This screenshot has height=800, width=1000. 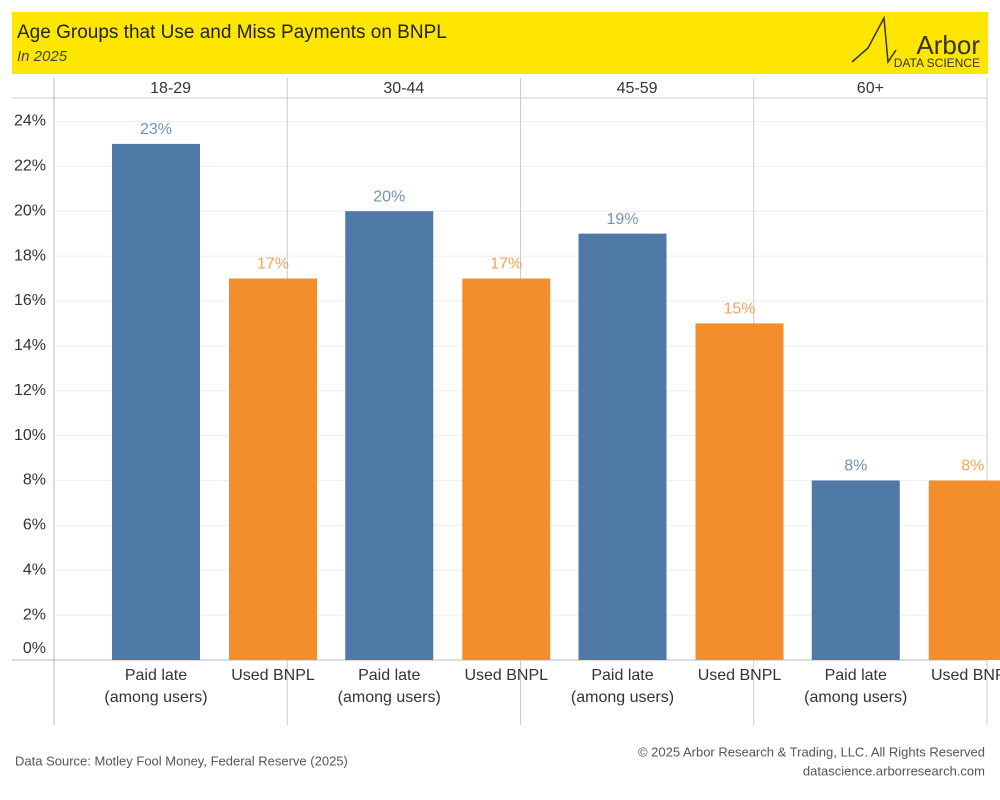 What do you see at coordinates (894, 770) in the screenshot?
I see `website: datascience.arborresearch.com` at bounding box center [894, 770].